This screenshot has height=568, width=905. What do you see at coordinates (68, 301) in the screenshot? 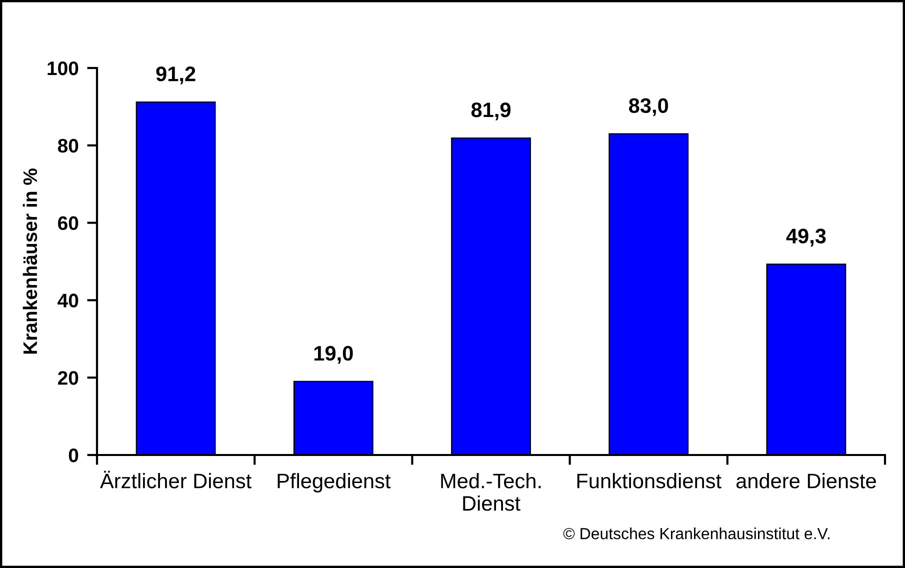
I see `y-tick-label: 40` at bounding box center [68, 301].